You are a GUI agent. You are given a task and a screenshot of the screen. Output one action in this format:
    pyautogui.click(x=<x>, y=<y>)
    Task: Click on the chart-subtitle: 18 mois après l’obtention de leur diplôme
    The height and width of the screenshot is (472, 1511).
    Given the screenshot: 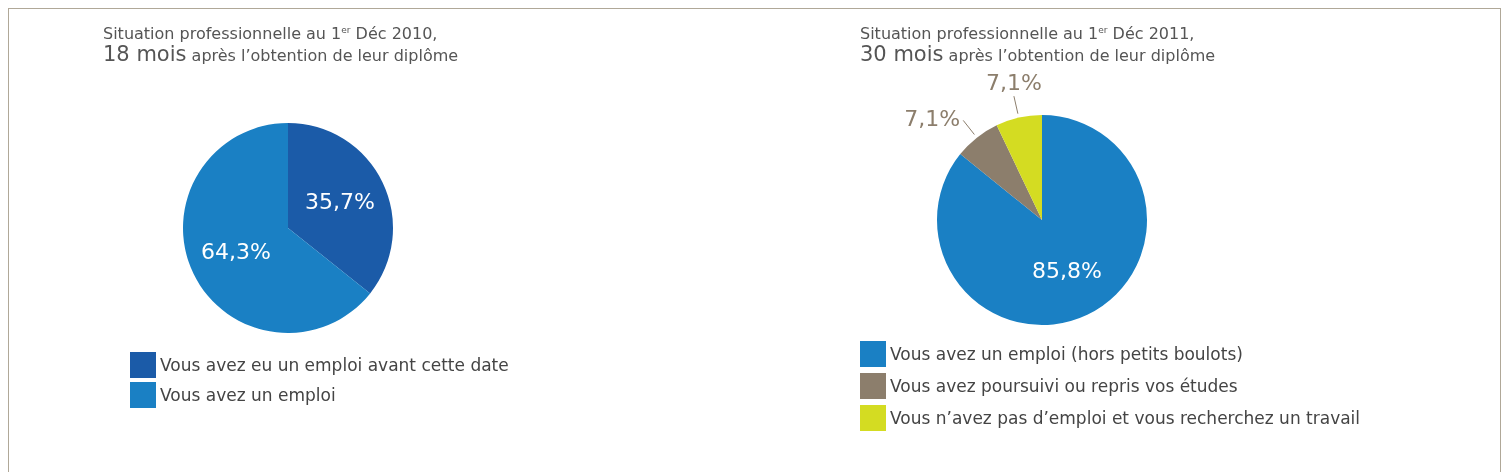 What is the action you would take?
    pyautogui.click(x=281, y=54)
    